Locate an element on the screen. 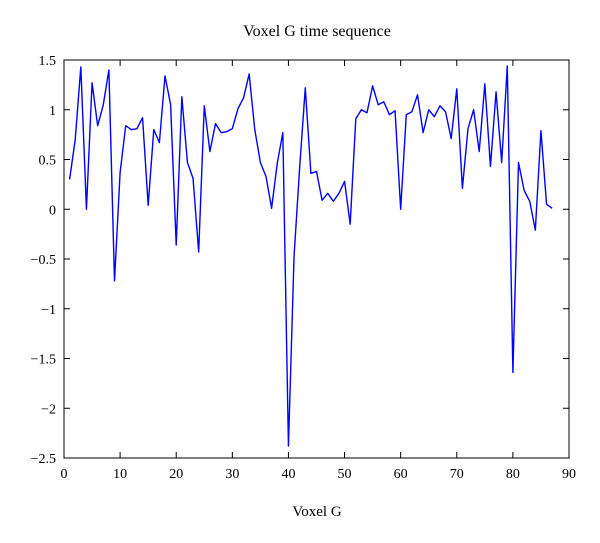 Image resolution: width=600 pixels, height=543 pixels. y-tick-label: −1 is located at coordinates (48, 310).